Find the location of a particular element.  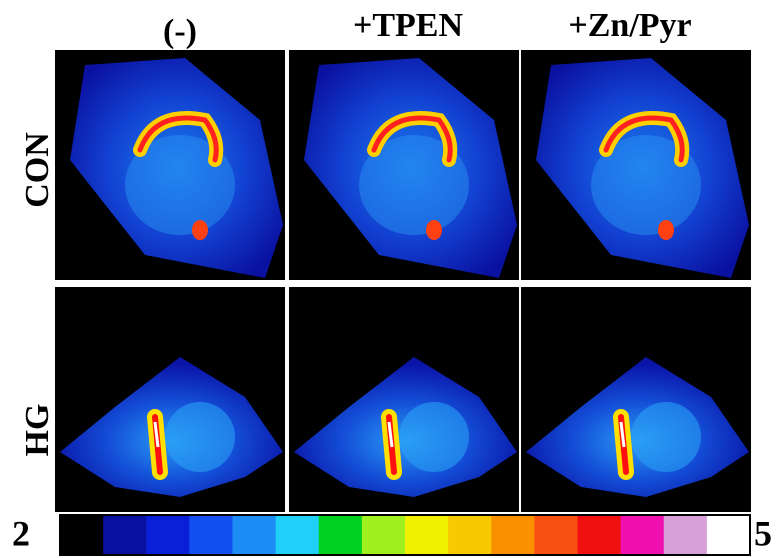

scale-max: 5 is located at coordinates (763, 533).